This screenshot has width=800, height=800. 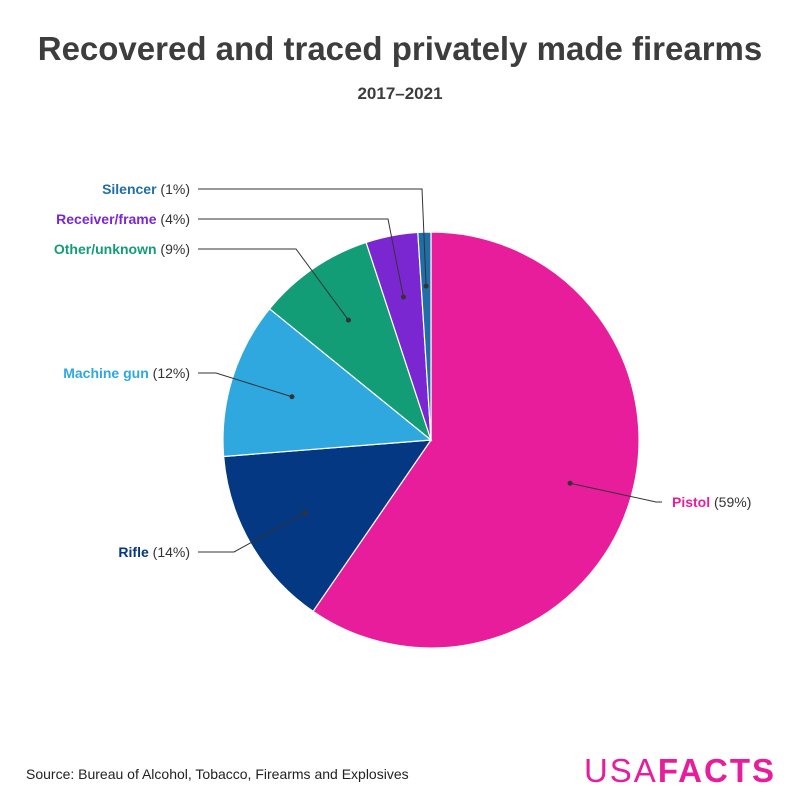 I want to click on slice-label-other-unknown: Other/unknown (9%), so click(x=122, y=249).